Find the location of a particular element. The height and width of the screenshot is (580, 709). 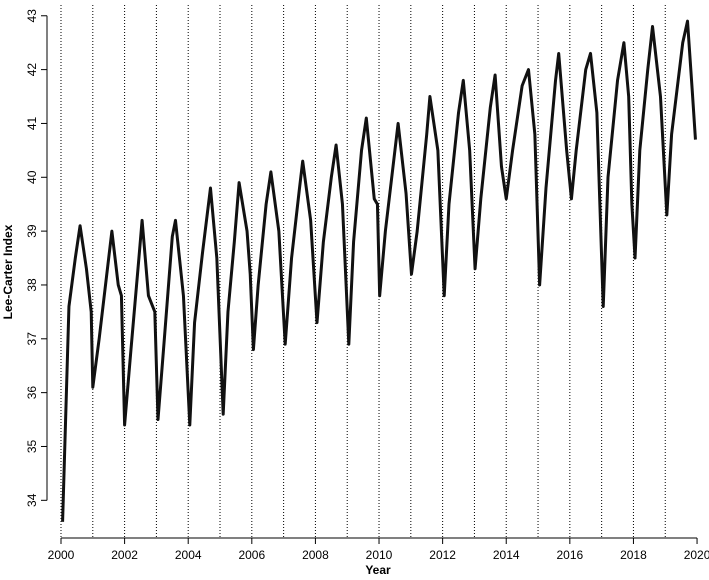

x-tick-label: 2014 is located at coordinates (506, 555).